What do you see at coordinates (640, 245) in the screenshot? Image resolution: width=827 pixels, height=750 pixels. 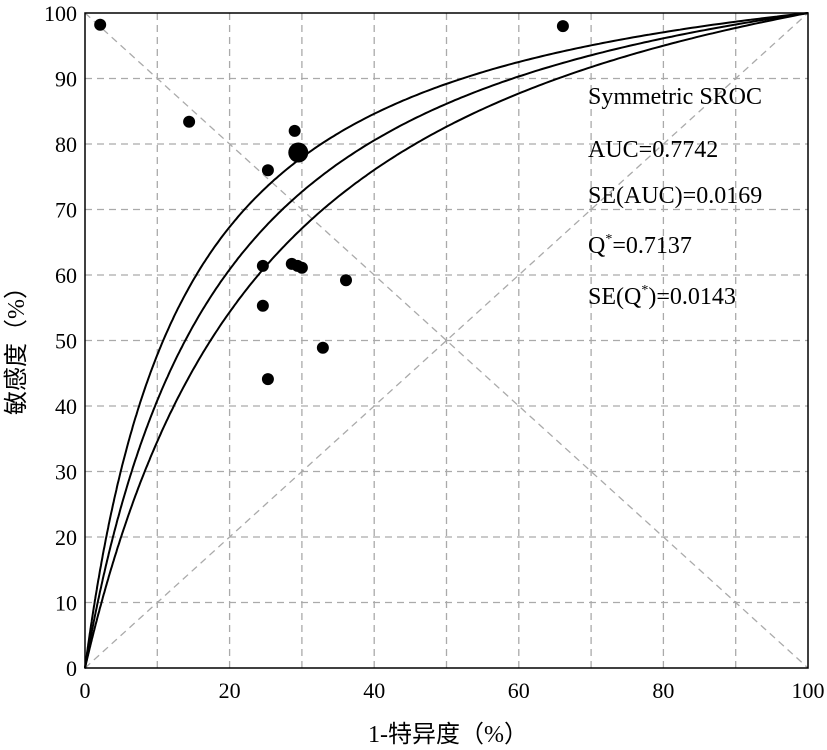 I see `annotation-q-star: Q*=0.7137` at bounding box center [640, 245].